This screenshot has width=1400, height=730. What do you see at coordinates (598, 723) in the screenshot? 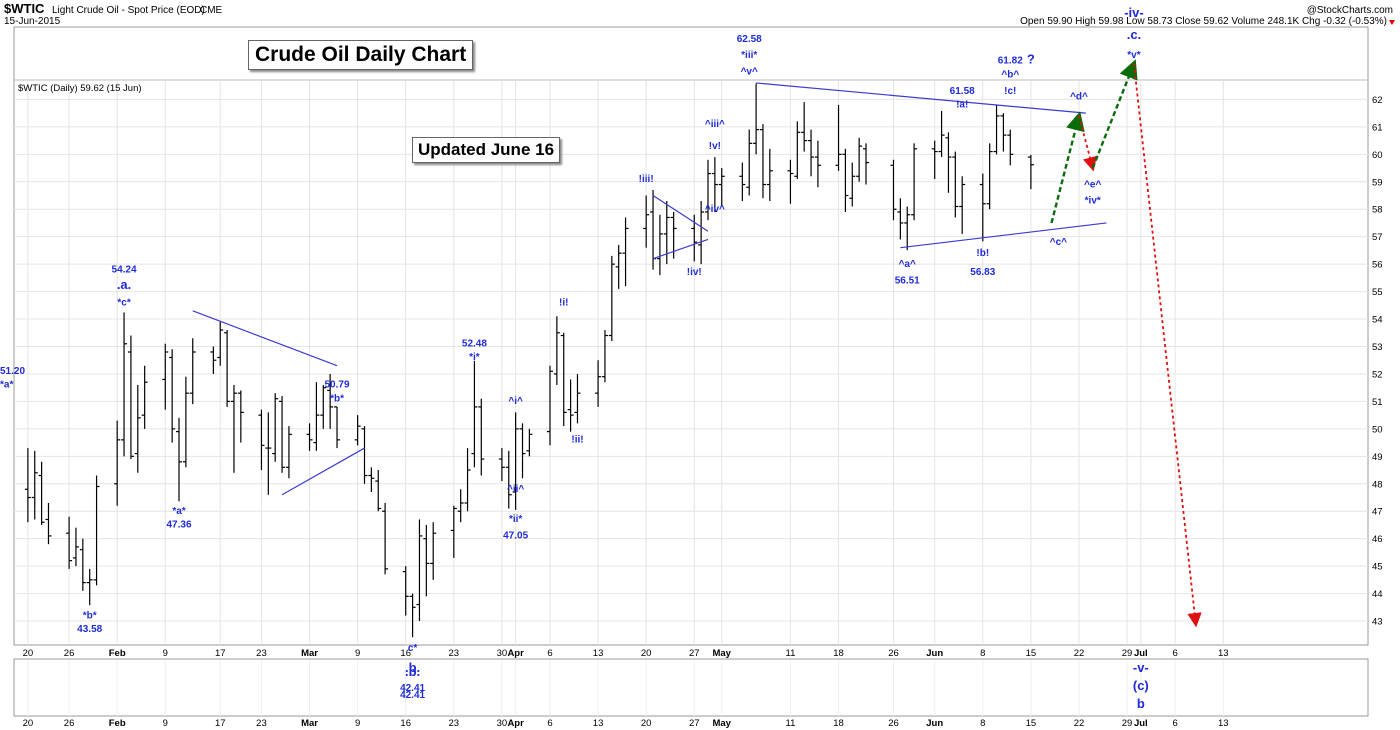
I see `lower-x-tick-label: 13` at bounding box center [598, 723].